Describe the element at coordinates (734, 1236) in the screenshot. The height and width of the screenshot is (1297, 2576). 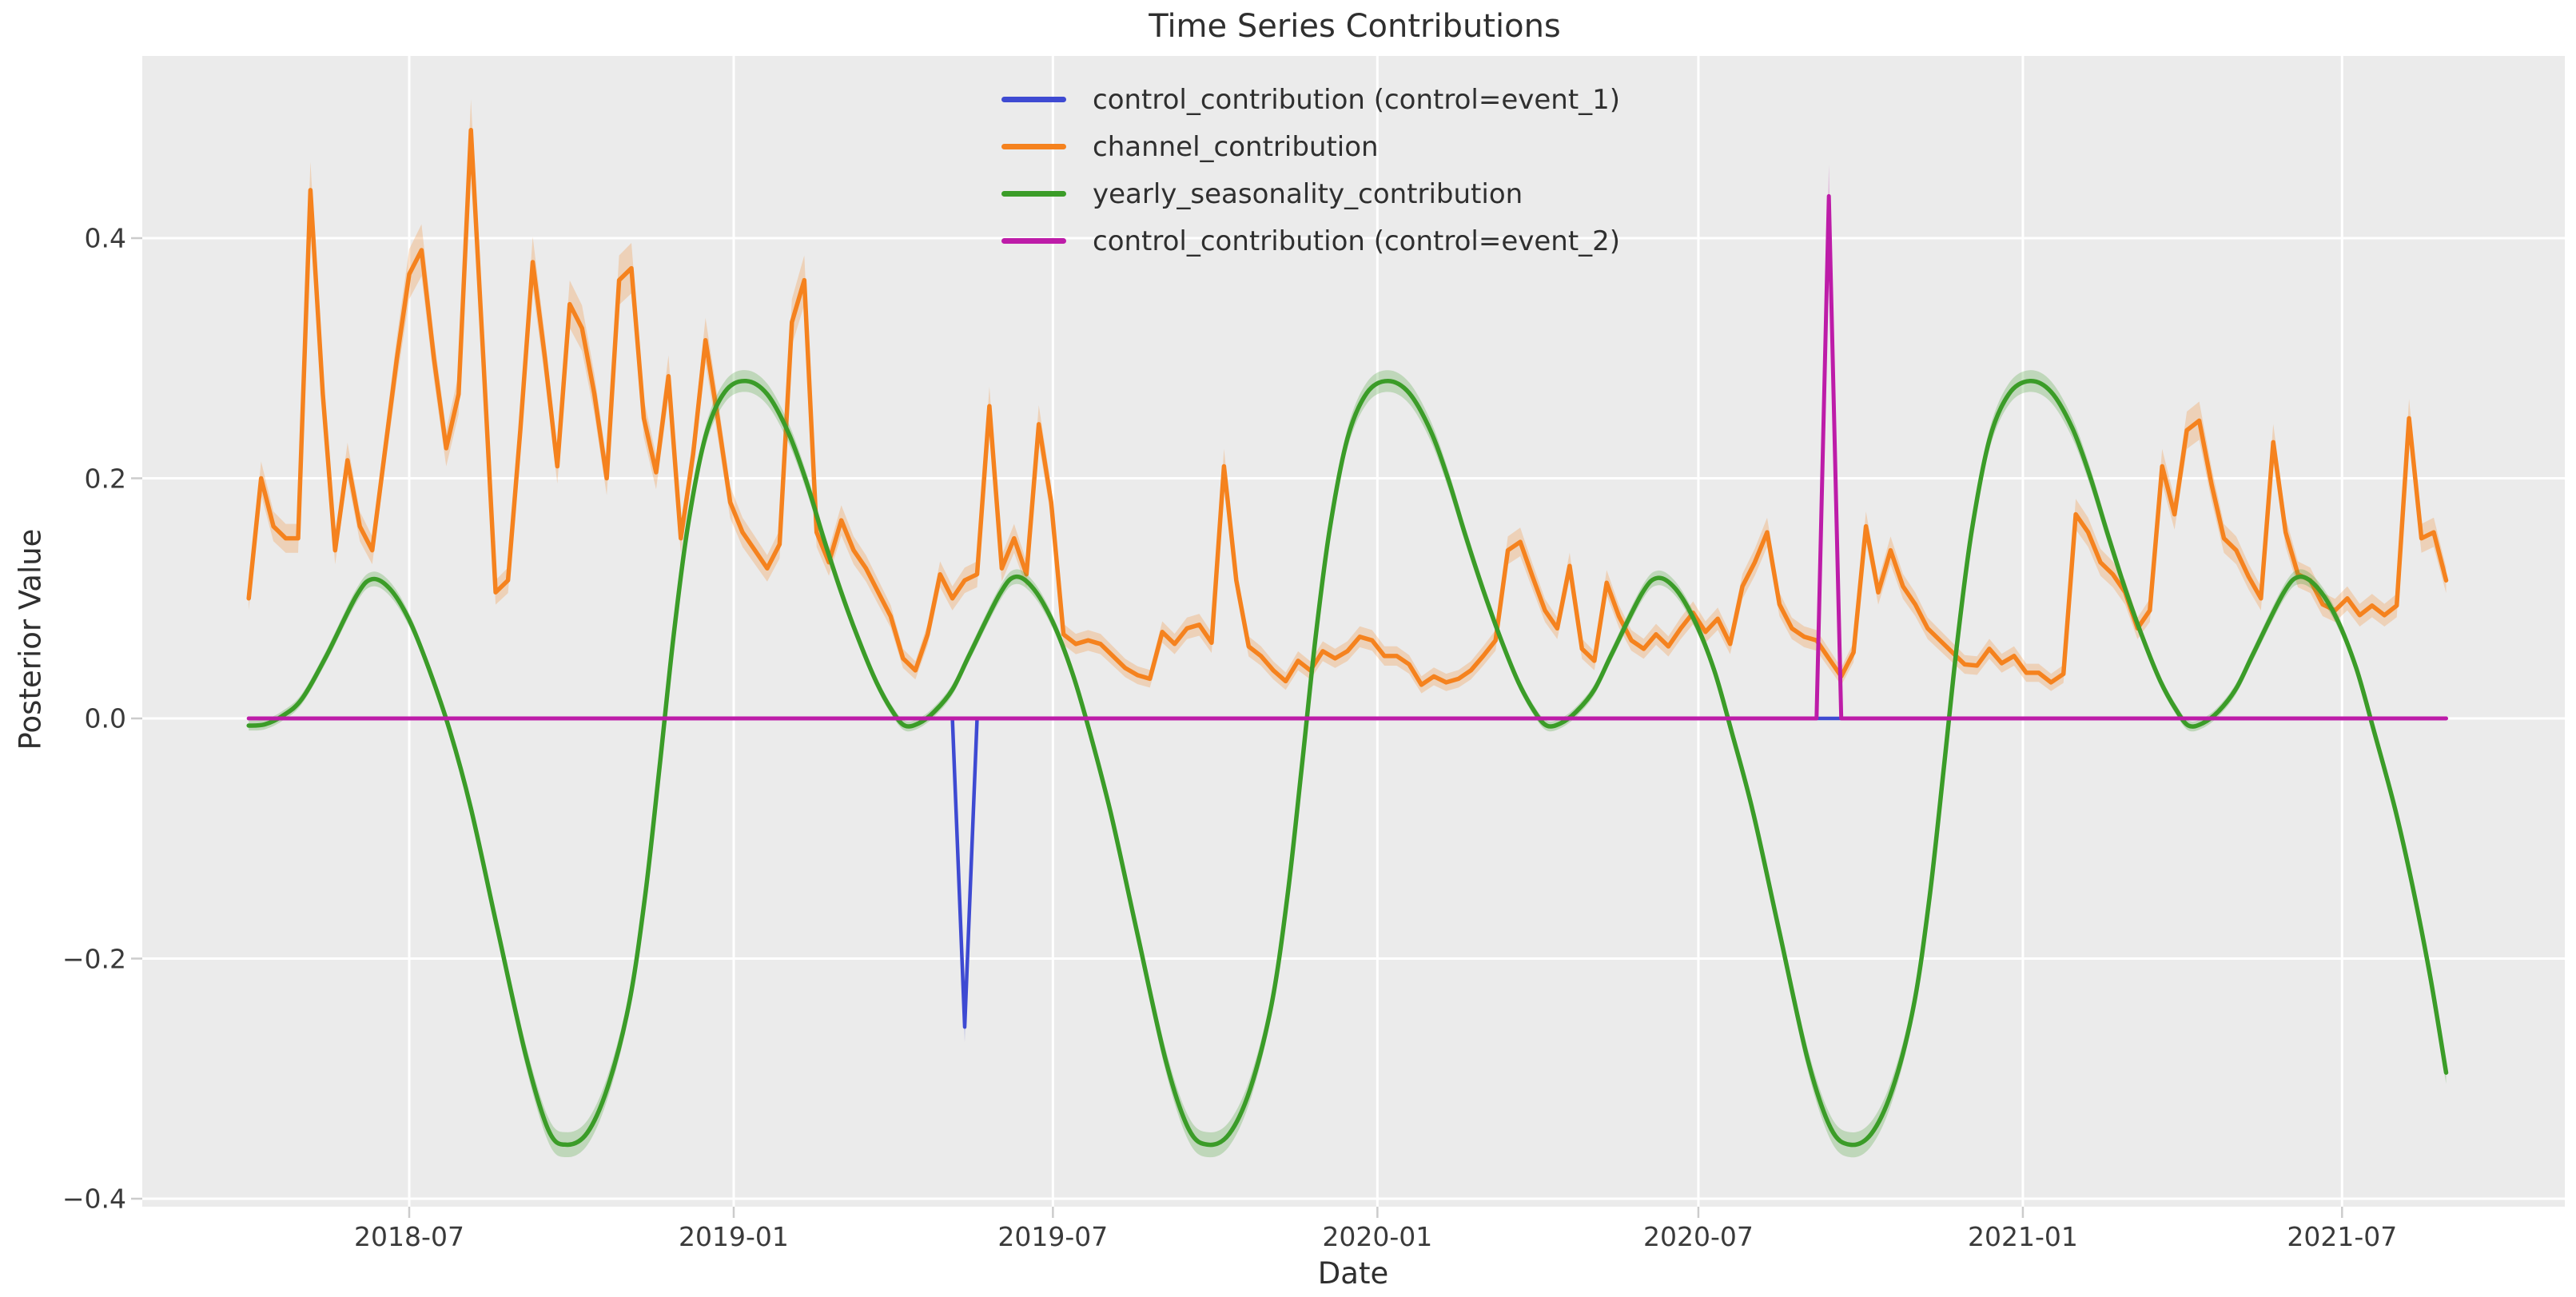
I see `x-tick-label: 2019-01` at that location.